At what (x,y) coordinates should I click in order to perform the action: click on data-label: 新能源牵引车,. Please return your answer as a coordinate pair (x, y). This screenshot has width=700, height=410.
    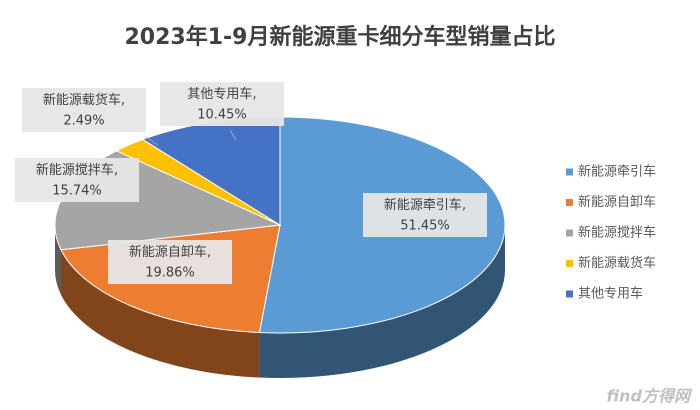
    Looking at the image, I should click on (425, 205).